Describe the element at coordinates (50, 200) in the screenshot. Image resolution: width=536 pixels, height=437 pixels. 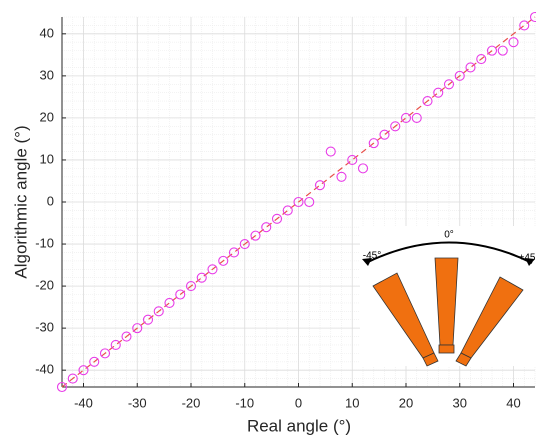
I see `y-tick-label: 0` at that location.